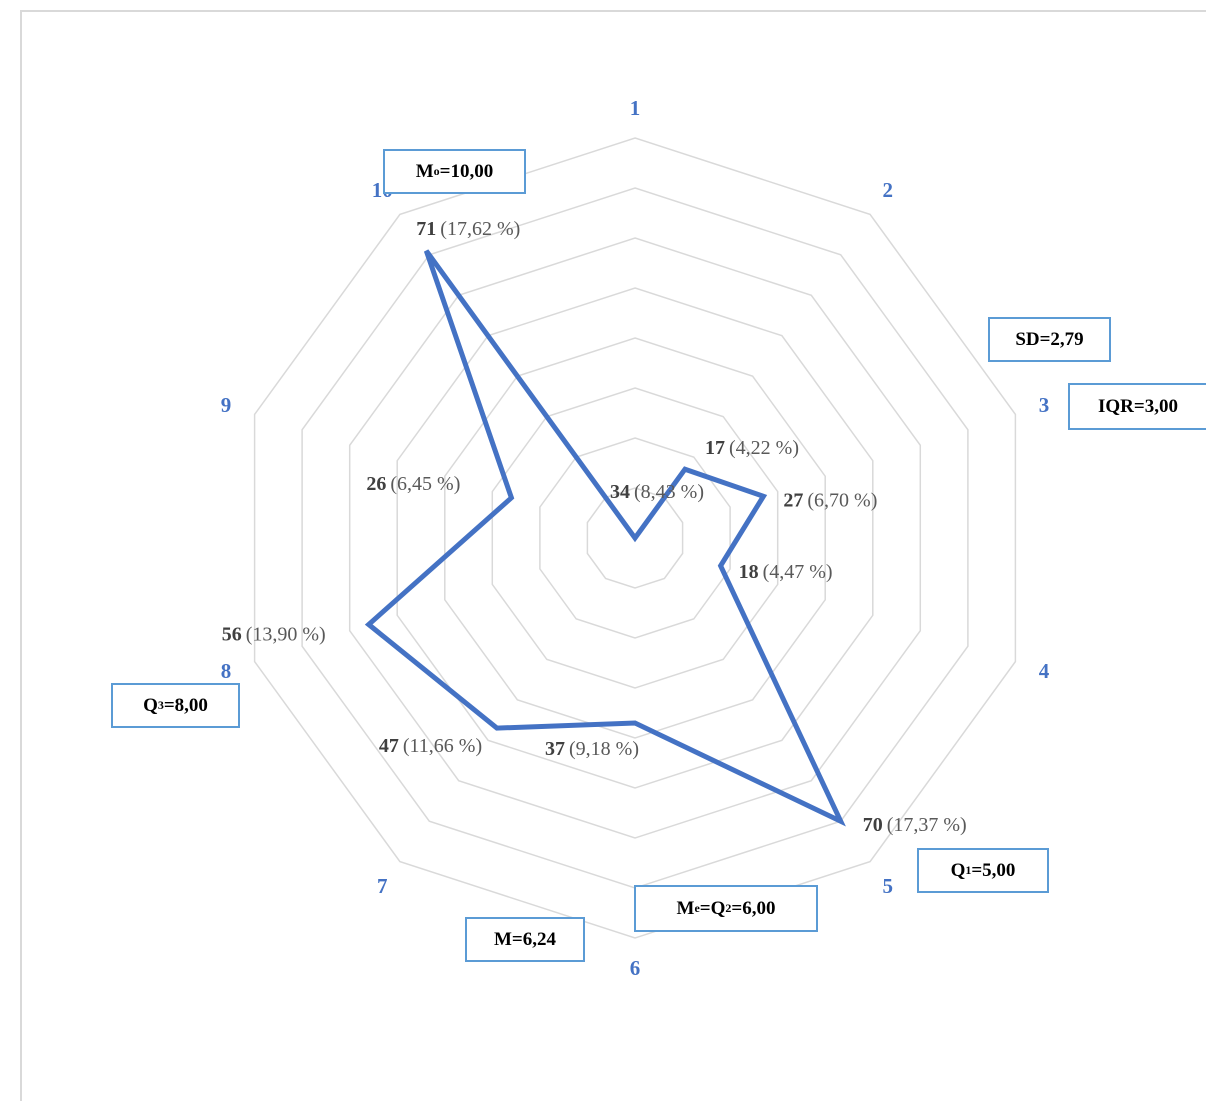 The height and width of the screenshot is (1101, 1206). I want to click on axis-label-8: 8, so click(226, 671).